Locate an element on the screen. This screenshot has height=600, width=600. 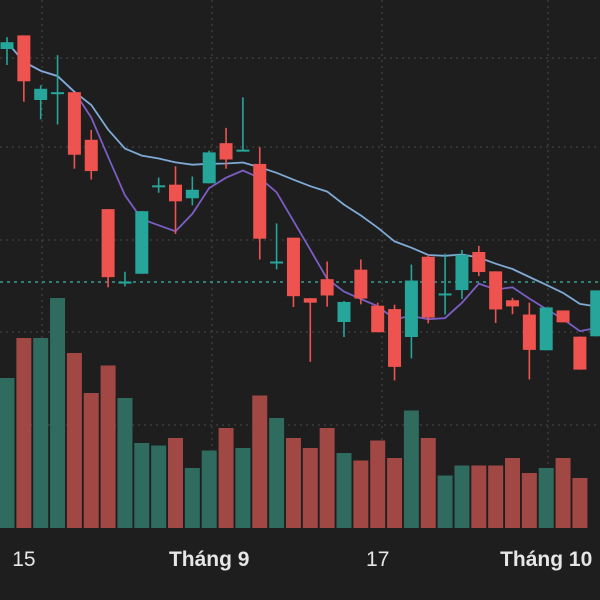
x-tick-label: 17 is located at coordinates (377, 559).